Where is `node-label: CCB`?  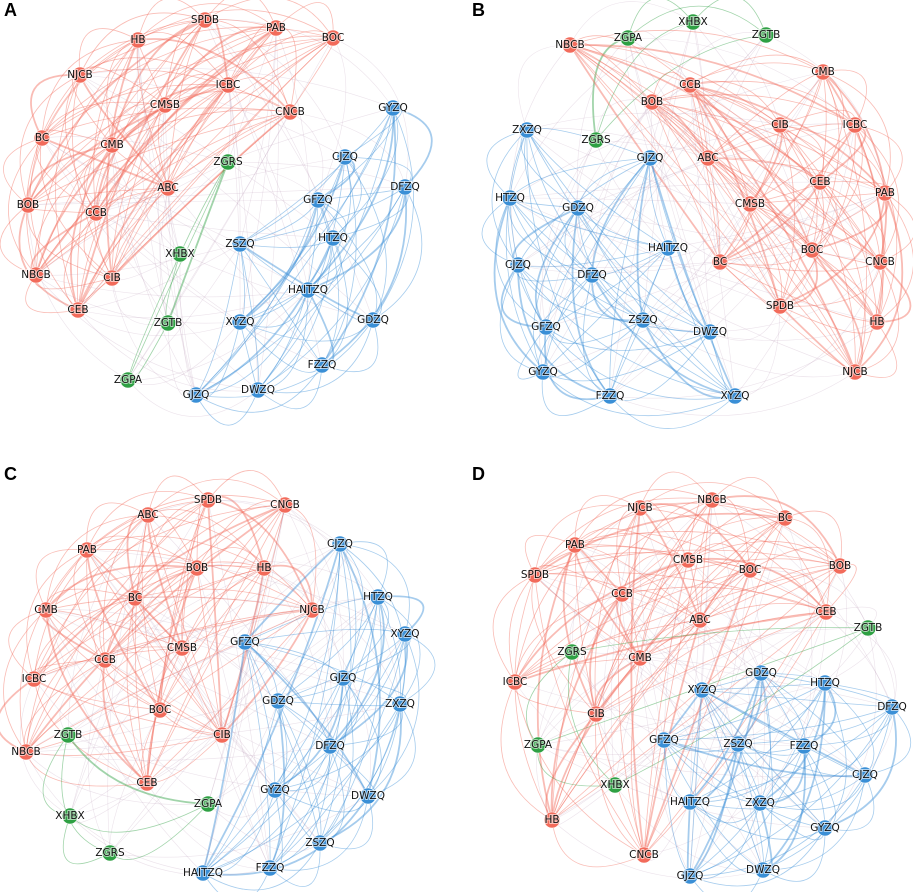
node-label: CCB is located at coordinates (622, 594).